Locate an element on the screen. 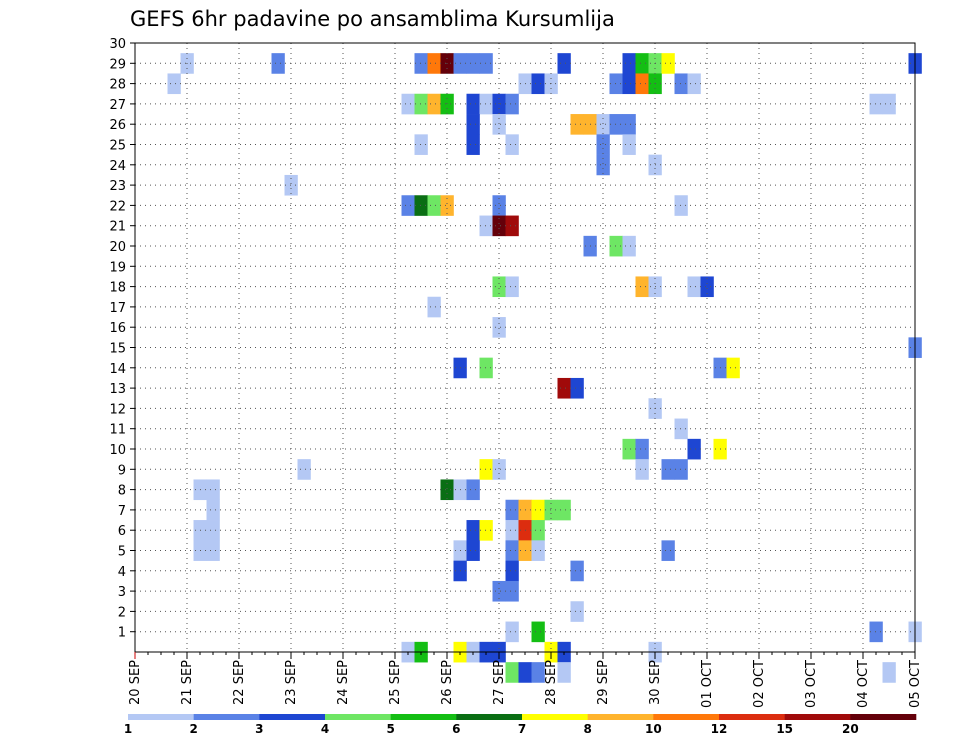 This screenshot has width=960, height=742. y-tick-label: 18 is located at coordinates (117, 288).